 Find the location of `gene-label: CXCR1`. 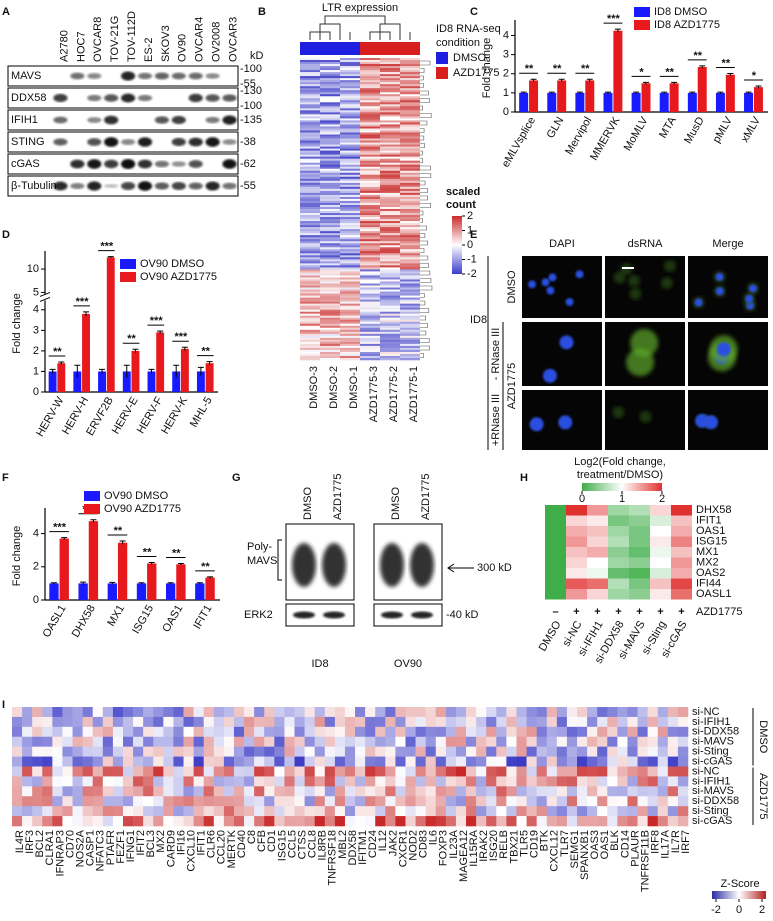

gene-label: CXCR1 is located at coordinates (403, 848).